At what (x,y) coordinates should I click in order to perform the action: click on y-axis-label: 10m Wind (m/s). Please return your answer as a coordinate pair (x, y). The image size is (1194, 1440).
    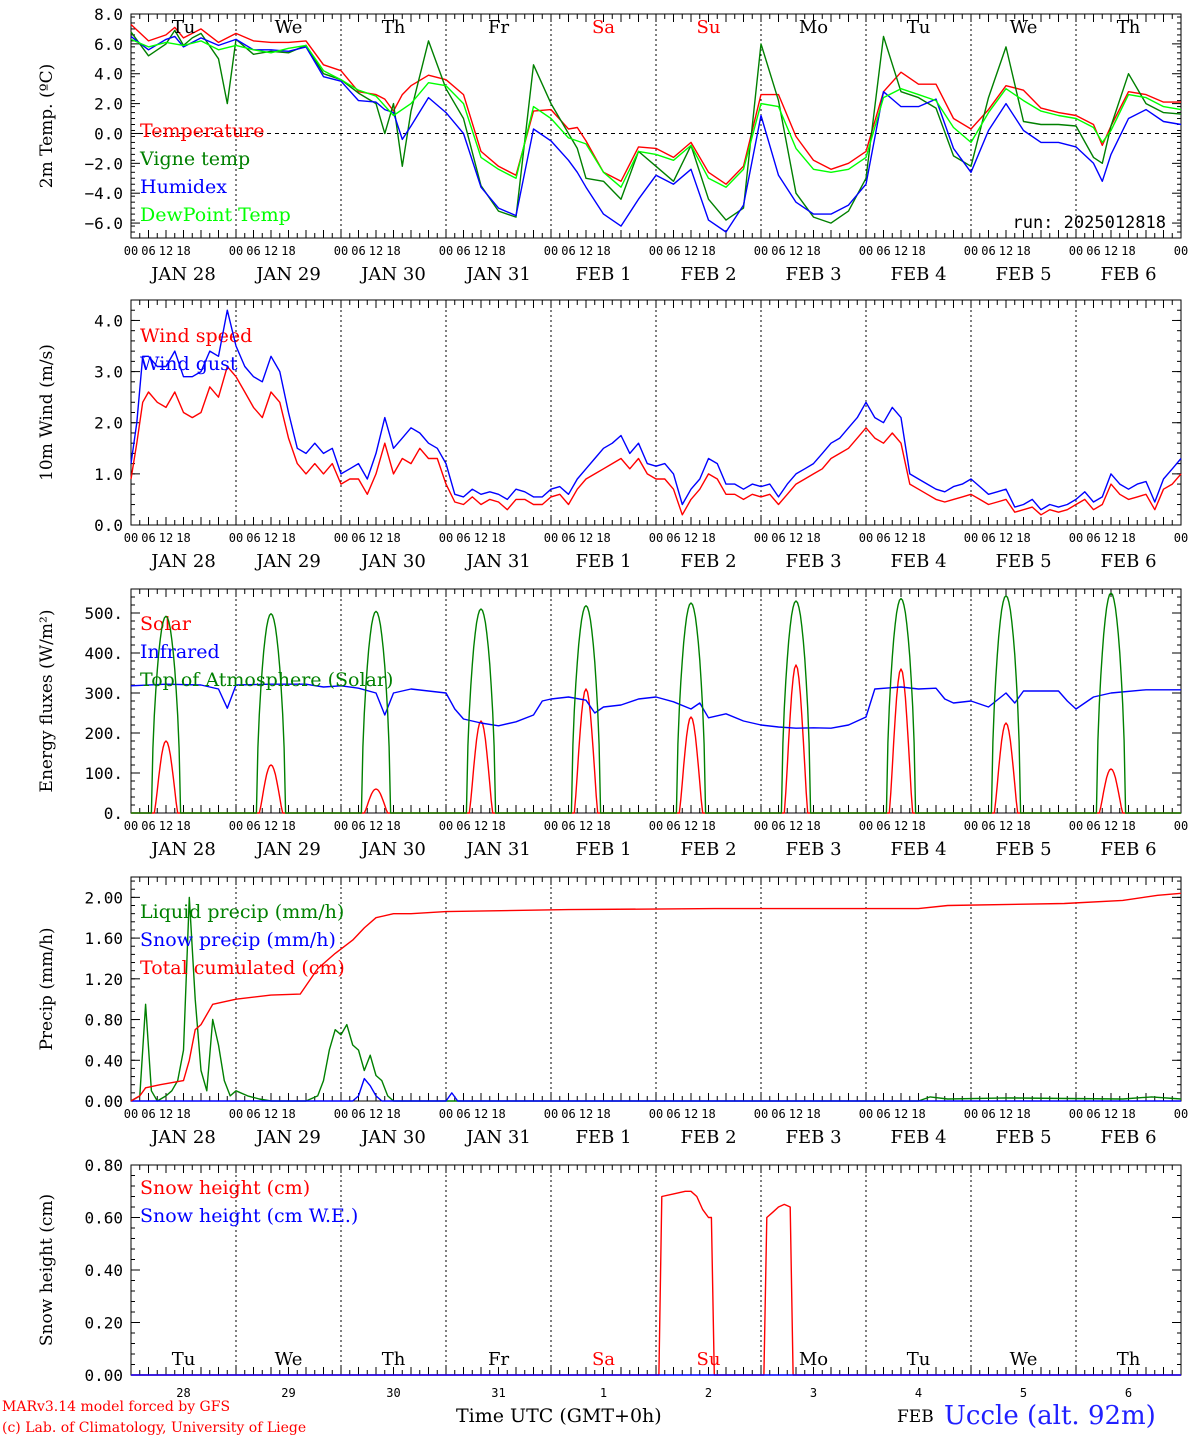
    Looking at the image, I should click on (47, 412).